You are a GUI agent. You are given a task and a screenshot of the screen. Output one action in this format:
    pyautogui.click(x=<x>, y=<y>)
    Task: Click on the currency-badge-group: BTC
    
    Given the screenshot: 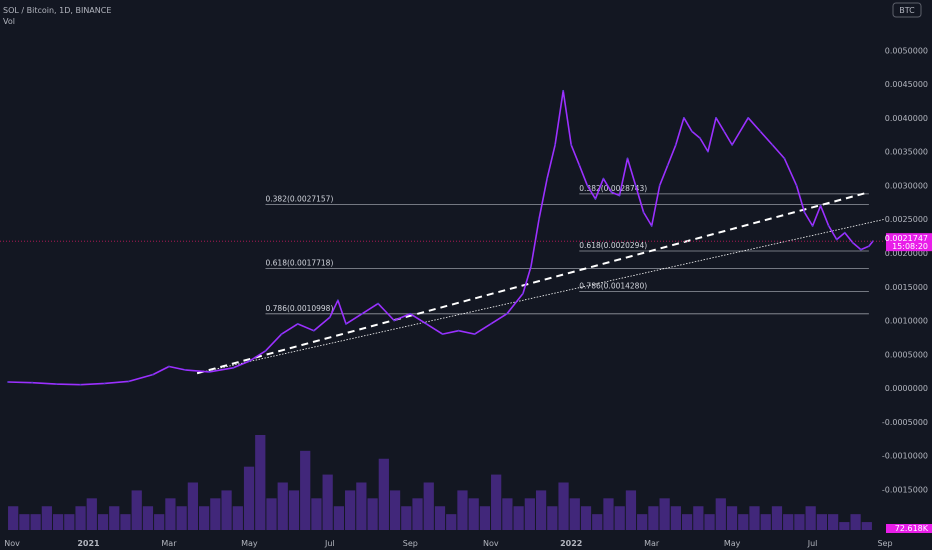 What is the action you would take?
    pyautogui.click(x=907, y=10)
    